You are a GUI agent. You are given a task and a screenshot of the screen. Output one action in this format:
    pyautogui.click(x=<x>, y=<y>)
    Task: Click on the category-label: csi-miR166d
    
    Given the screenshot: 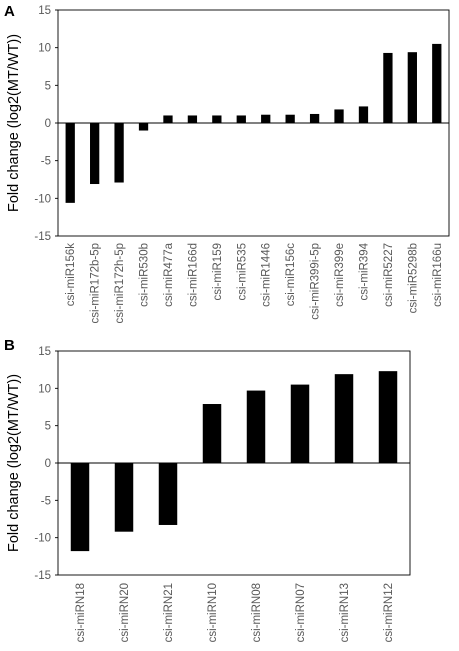 What is the action you would take?
    pyautogui.click(x=193, y=275)
    